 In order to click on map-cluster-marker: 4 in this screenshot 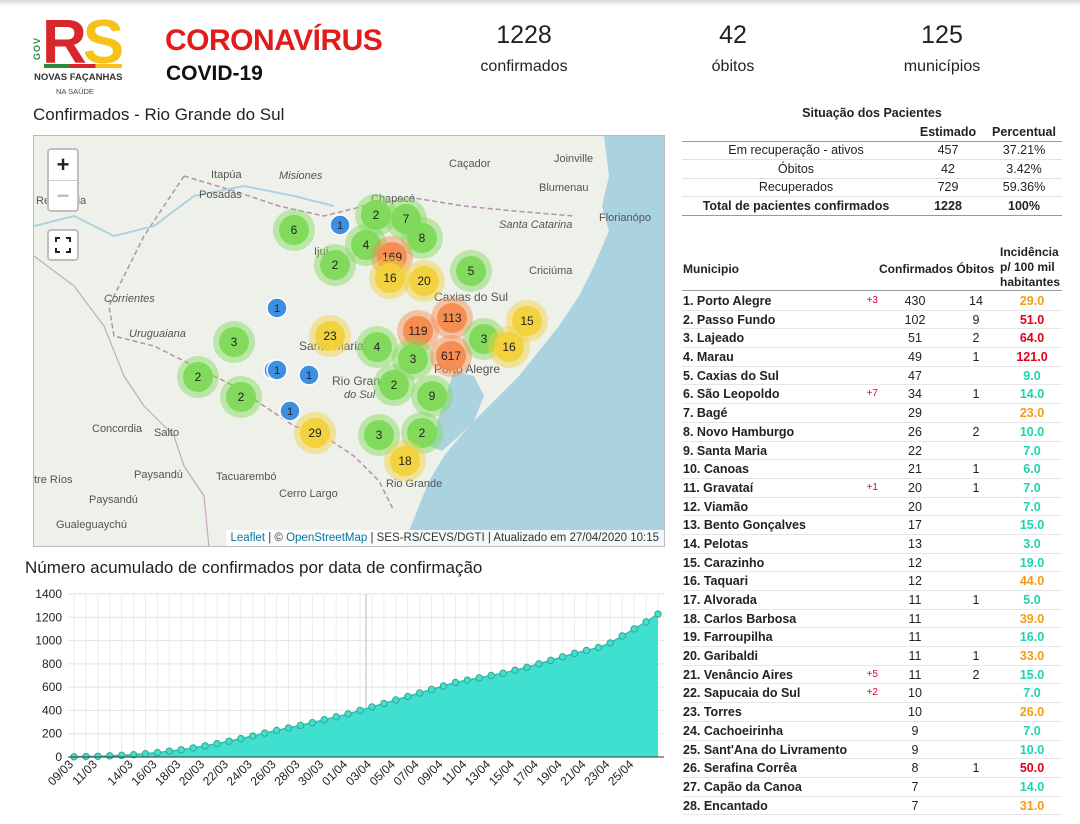, I will do `click(366, 245)`.